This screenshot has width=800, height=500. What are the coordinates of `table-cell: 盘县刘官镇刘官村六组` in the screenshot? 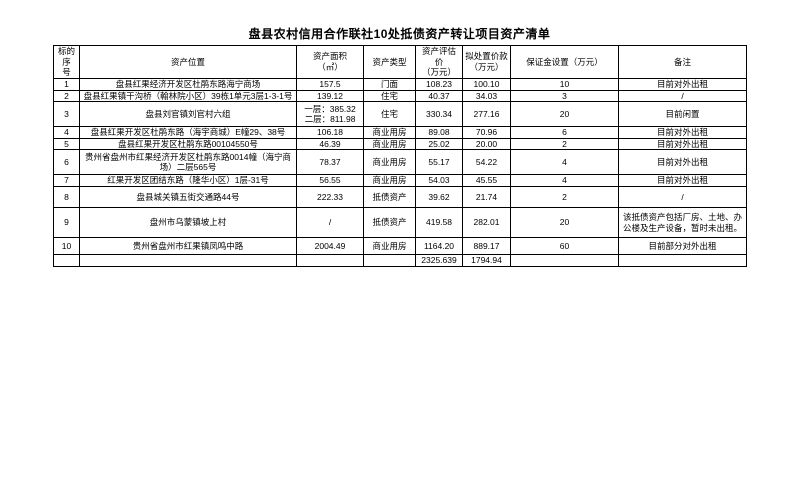 It's located at (188, 114).